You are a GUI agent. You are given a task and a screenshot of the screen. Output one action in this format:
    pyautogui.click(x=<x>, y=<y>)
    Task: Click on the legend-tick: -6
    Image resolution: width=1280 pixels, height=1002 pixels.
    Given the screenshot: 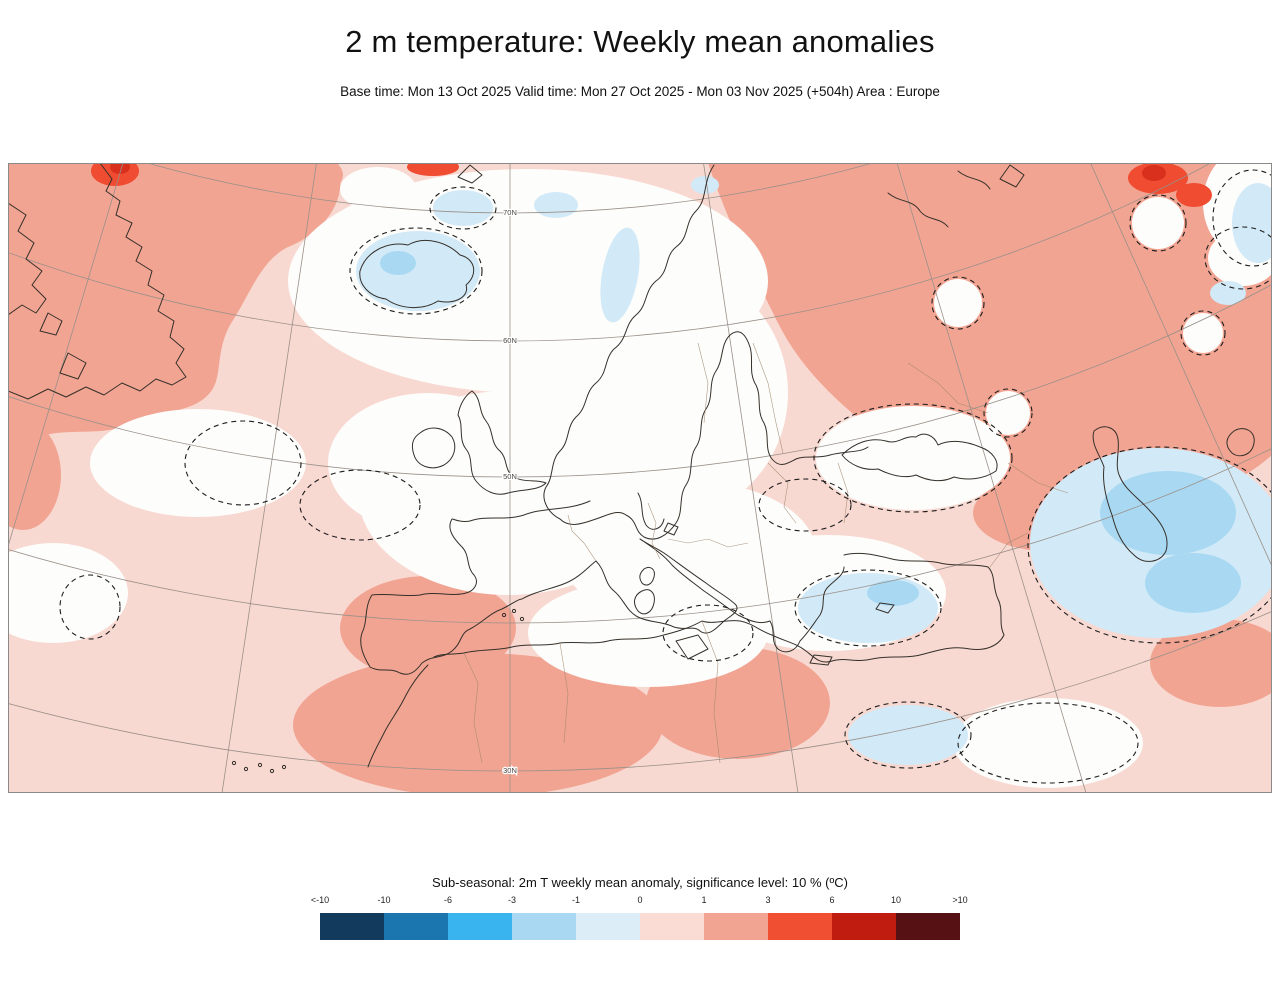 What is the action you would take?
    pyautogui.click(x=448, y=900)
    